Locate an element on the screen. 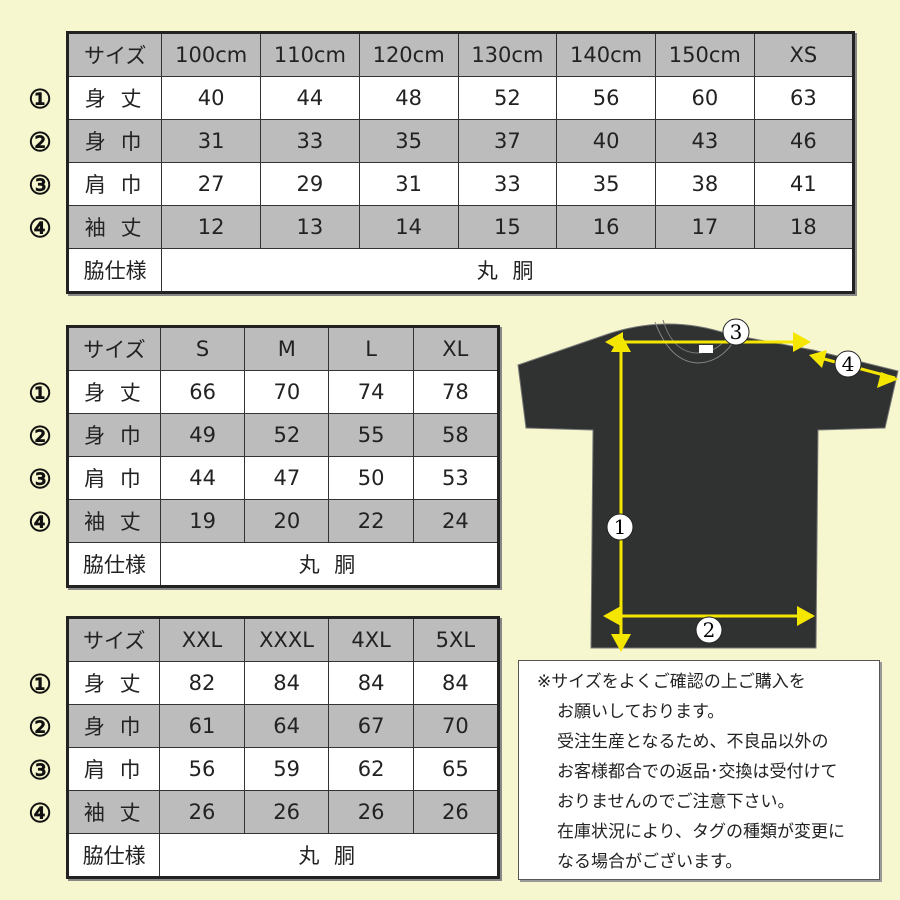 The height and width of the screenshot is (900, 900). table-row: 肩 巾 44 47 50 53 is located at coordinates (283, 478).